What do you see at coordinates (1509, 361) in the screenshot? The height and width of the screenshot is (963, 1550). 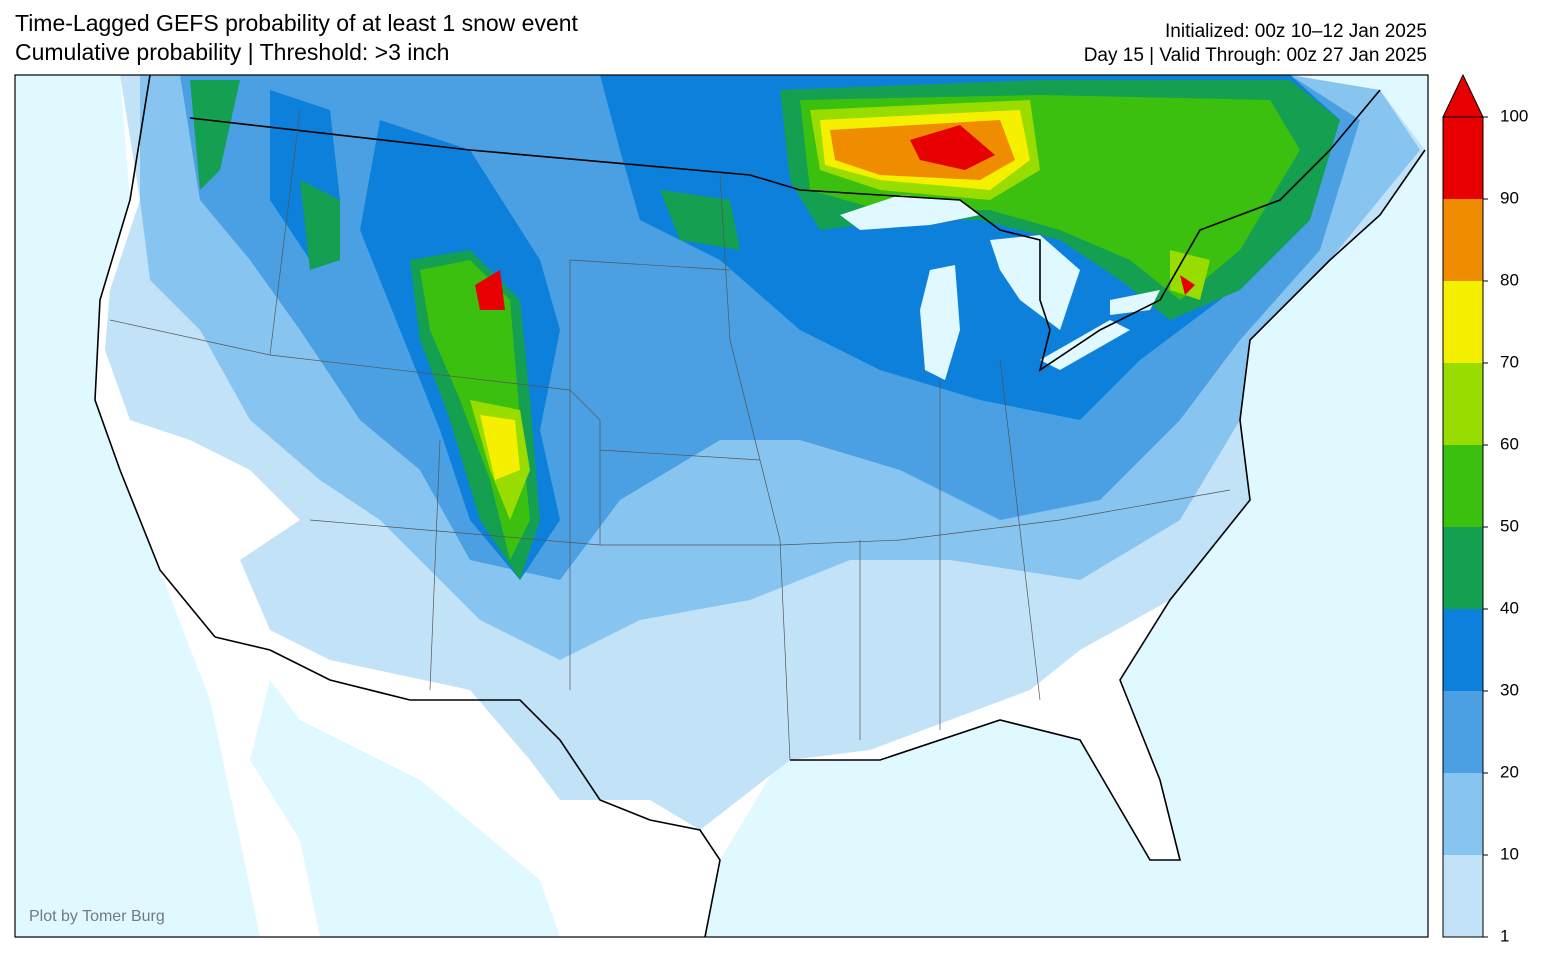 I see `colorbar-tick-label: 70` at bounding box center [1509, 361].